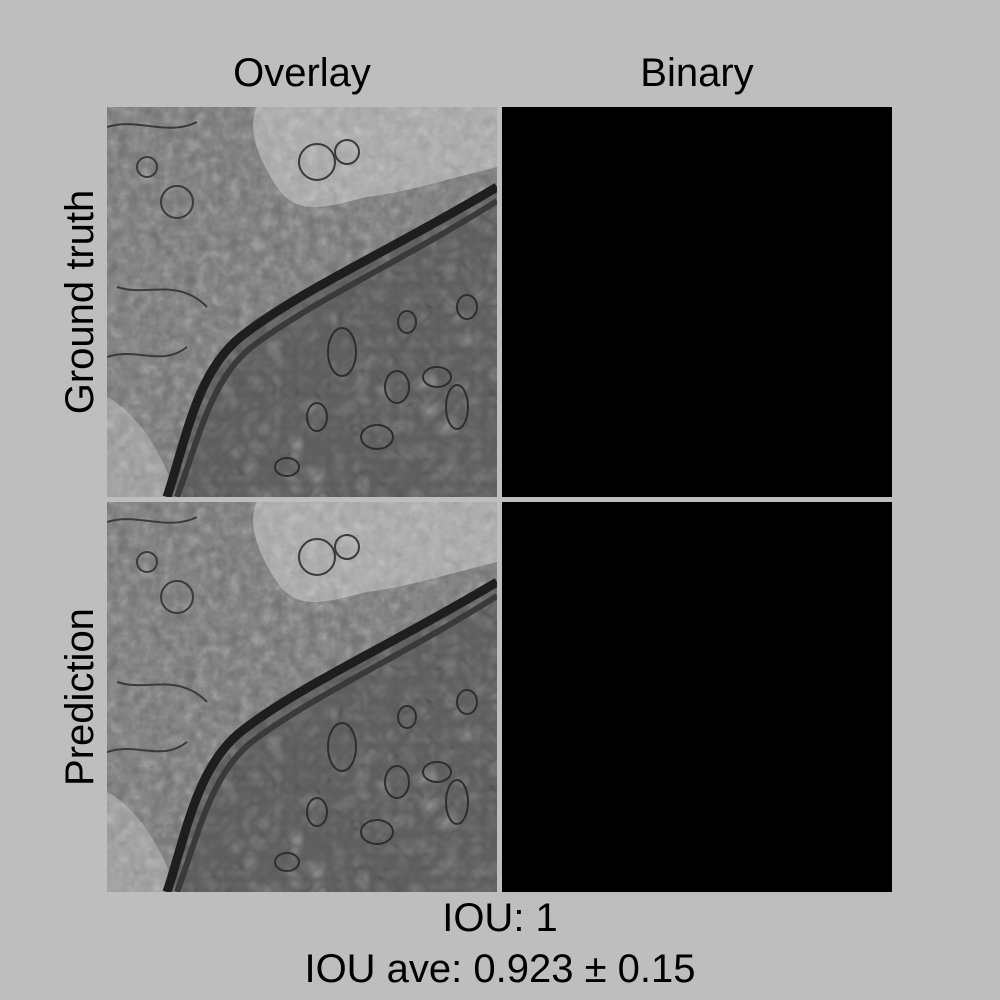 The image size is (1000, 1000). Describe the element at coordinates (697, 73) in the screenshot. I see `column-title-binary: Binary` at that location.